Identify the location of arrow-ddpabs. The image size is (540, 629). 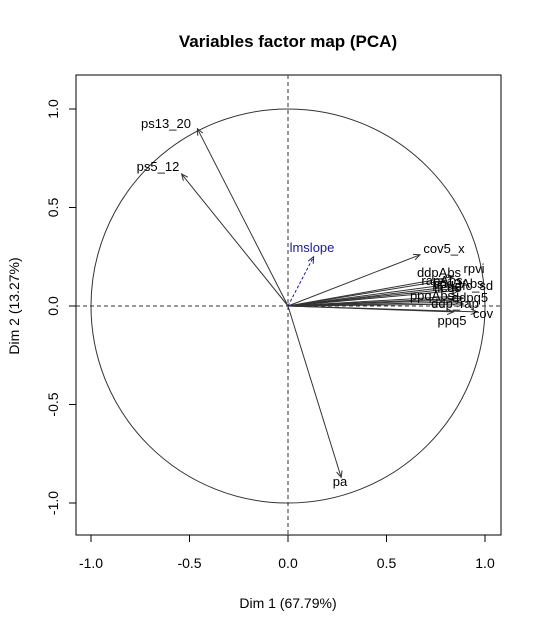
(367, 292).